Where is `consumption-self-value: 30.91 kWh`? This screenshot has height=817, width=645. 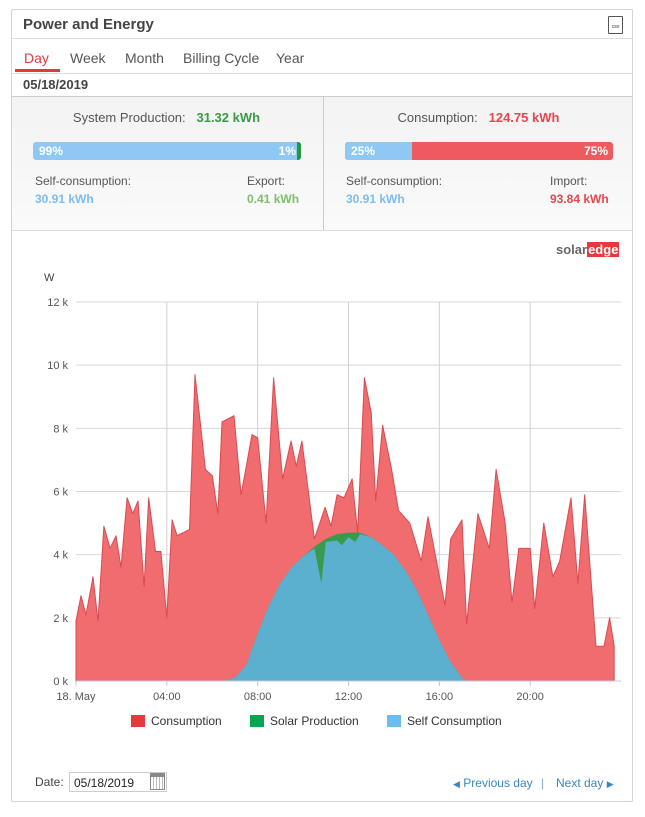 consumption-self-value: 30.91 kWh is located at coordinates (375, 199).